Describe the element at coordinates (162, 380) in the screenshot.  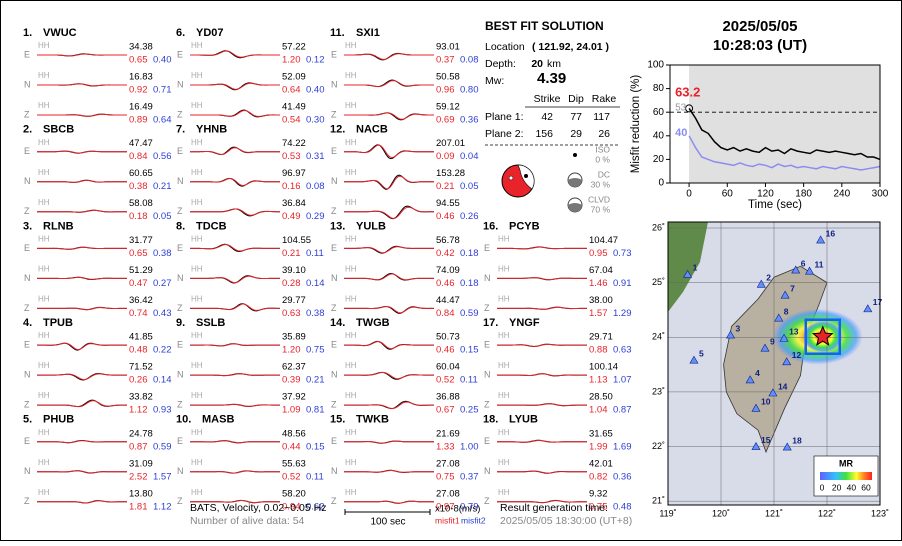
I see `misfit2: 0.14` at that location.